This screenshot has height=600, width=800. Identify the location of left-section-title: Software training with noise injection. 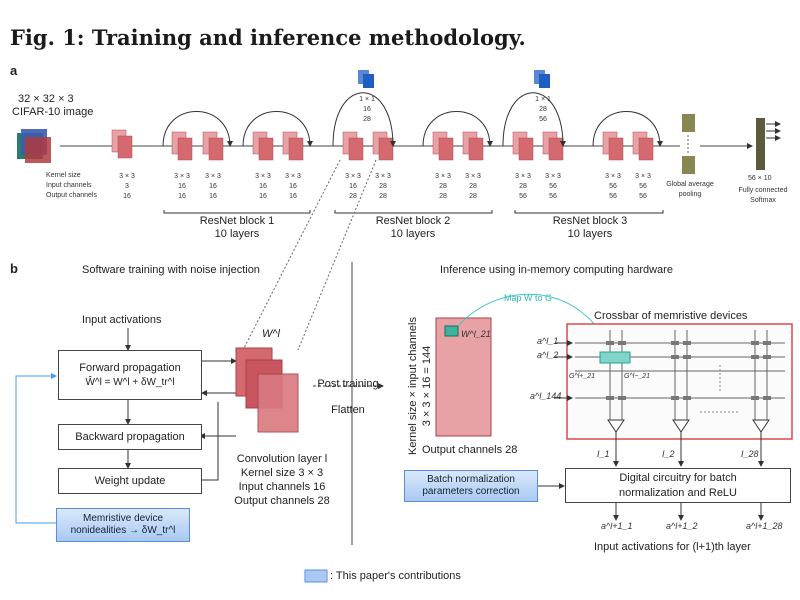
(171, 270).